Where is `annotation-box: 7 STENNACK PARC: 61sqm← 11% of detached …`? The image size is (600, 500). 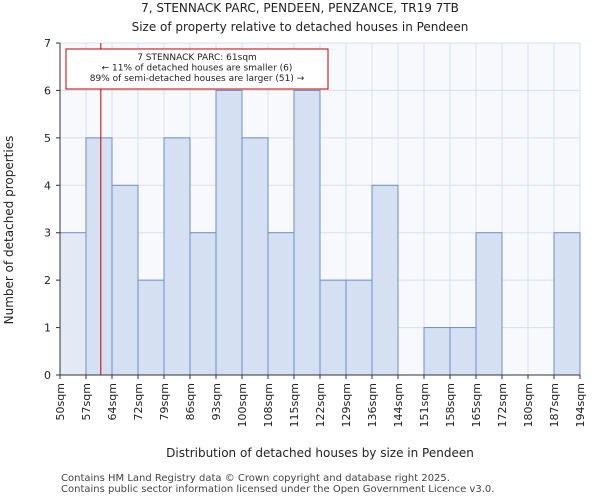 annotation-box: 7 STENNACK PARC: 61sqm← 11% of detached … is located at coordinates (197, 69).